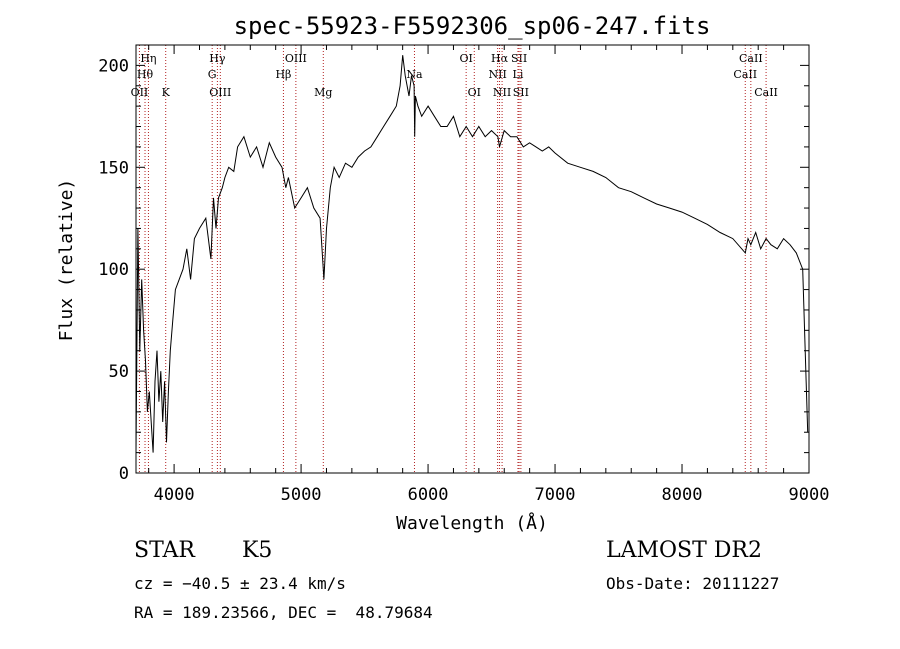  Describe the element at coordinates (414, 74) in the screenshot. I see `spectral-line-label: Na` at that location.